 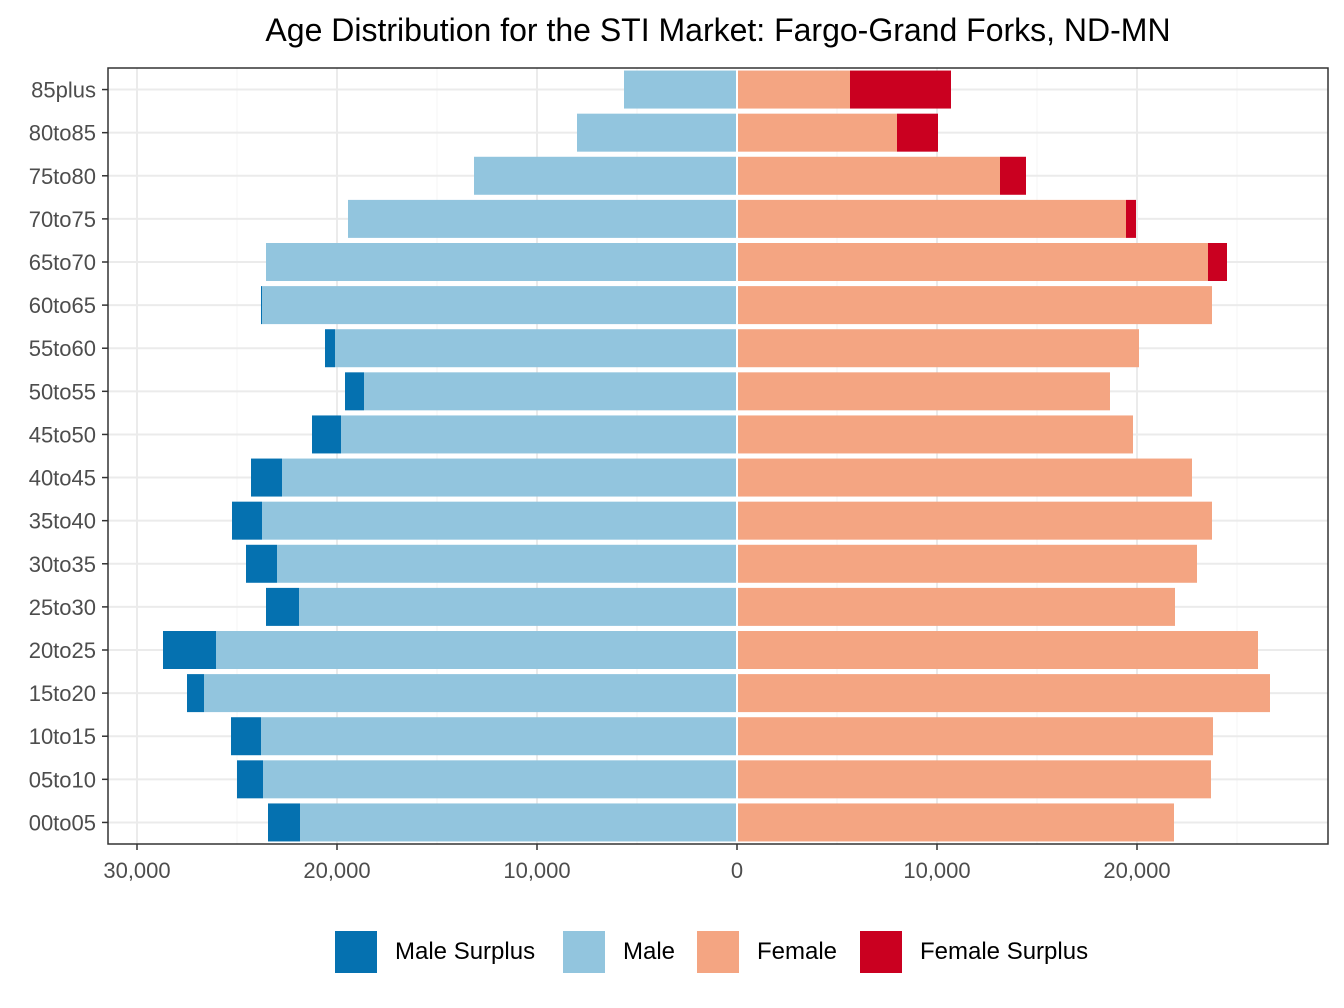 What do you see at coordinates (501, 262) in the screenshot?
I see `bar-male-65to70` at bounding box center [501, 262].